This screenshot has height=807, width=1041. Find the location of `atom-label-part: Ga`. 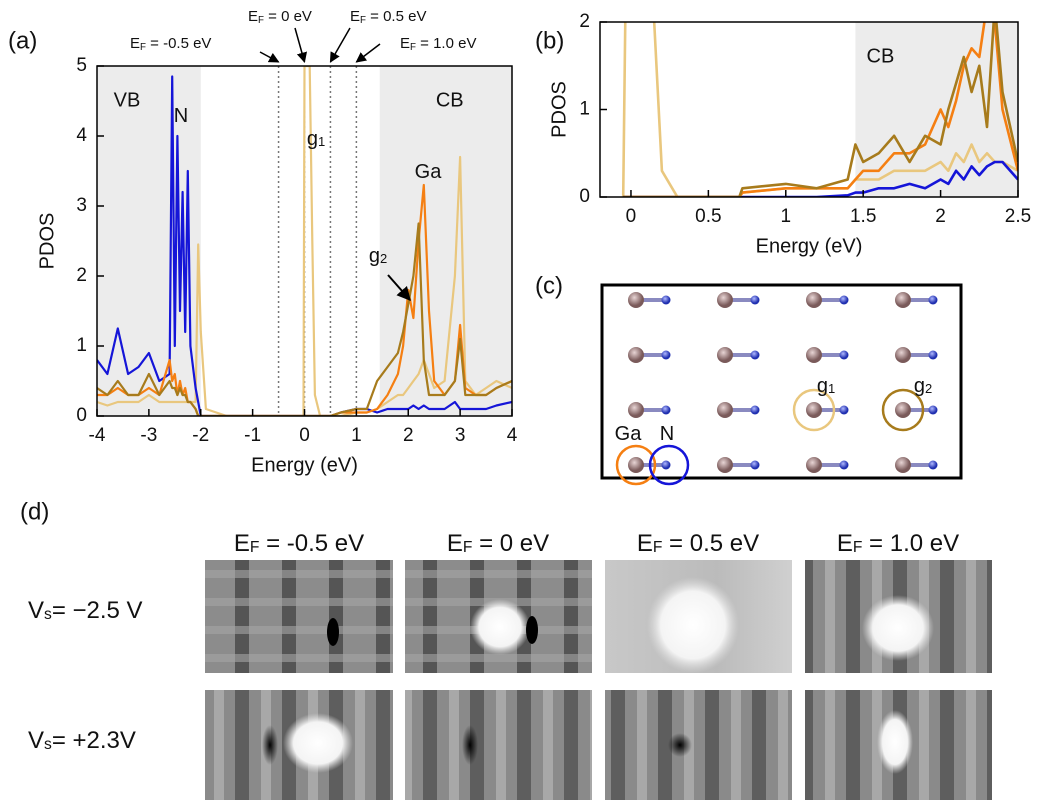

atom-label-part: Ga is located at coordinates (629, 434).